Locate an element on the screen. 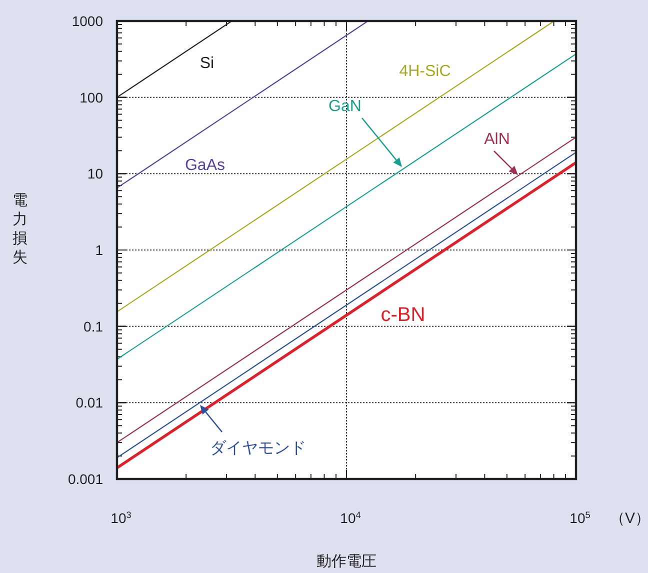  series-label: GaAs is located at coordinates (205, 165).